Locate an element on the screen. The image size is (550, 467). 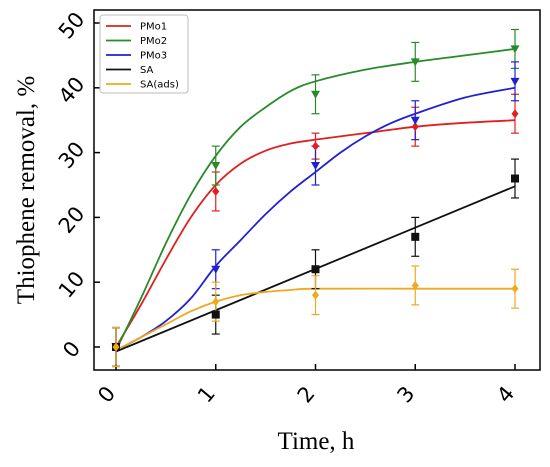
y-axis-label: Thiophene removal, % is located at coordinates (26, 190).